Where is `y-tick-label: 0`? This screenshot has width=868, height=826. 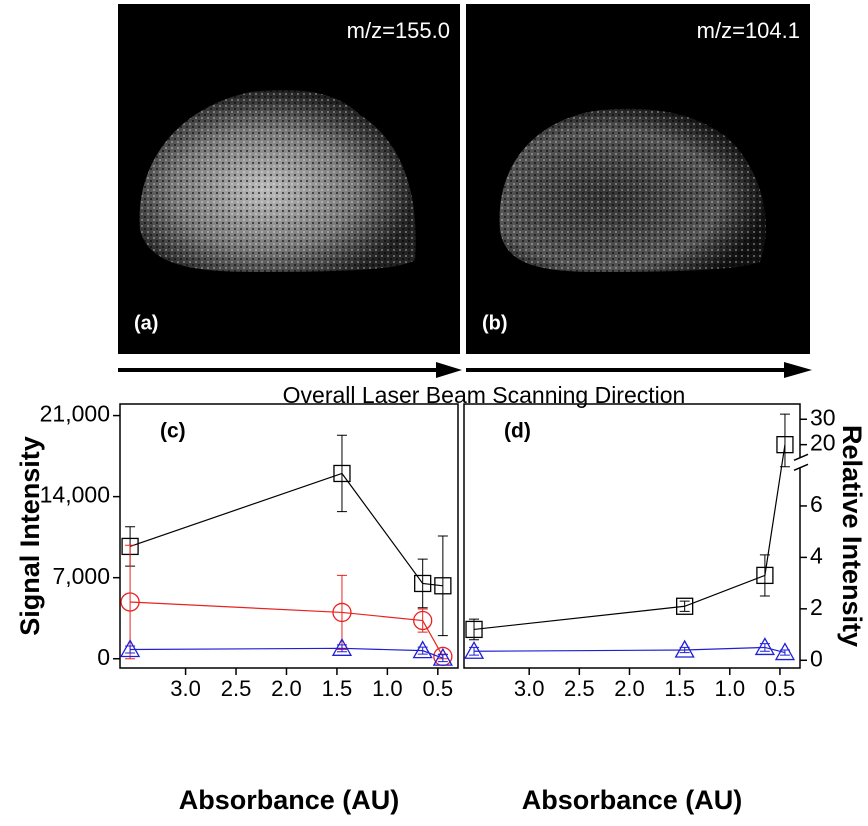 y-tick-label: 0 is located at coordinates (103, 657).